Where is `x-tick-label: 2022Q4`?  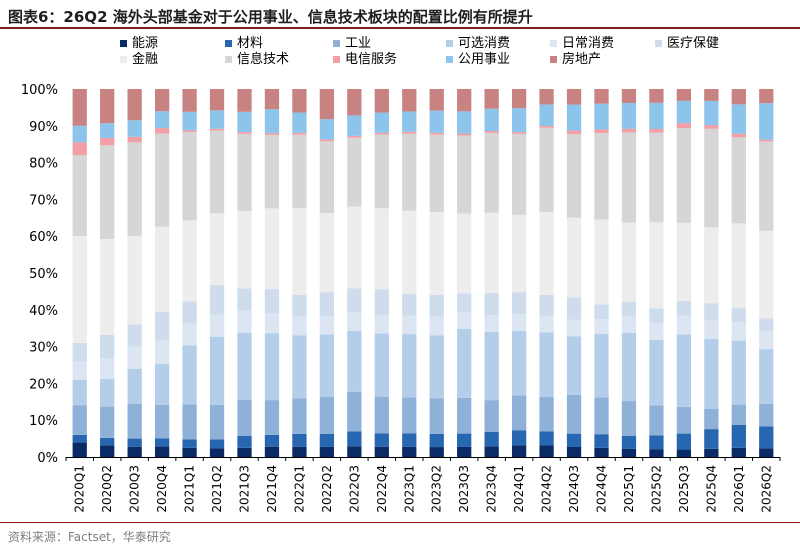
x-tick-label: 2022Q4 is located at coordinates (382, 489).